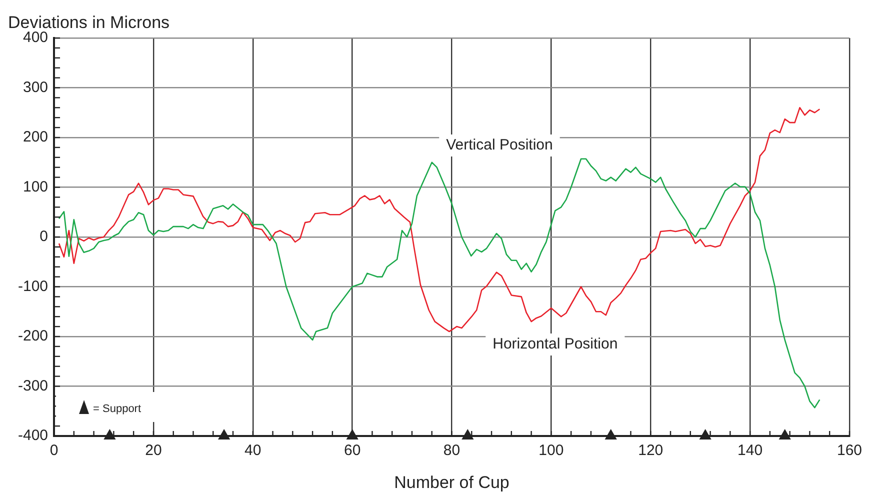 The height and width of the screenshot is (503, 876). I want to click on y-tick-label: 300, so click(35, 87).